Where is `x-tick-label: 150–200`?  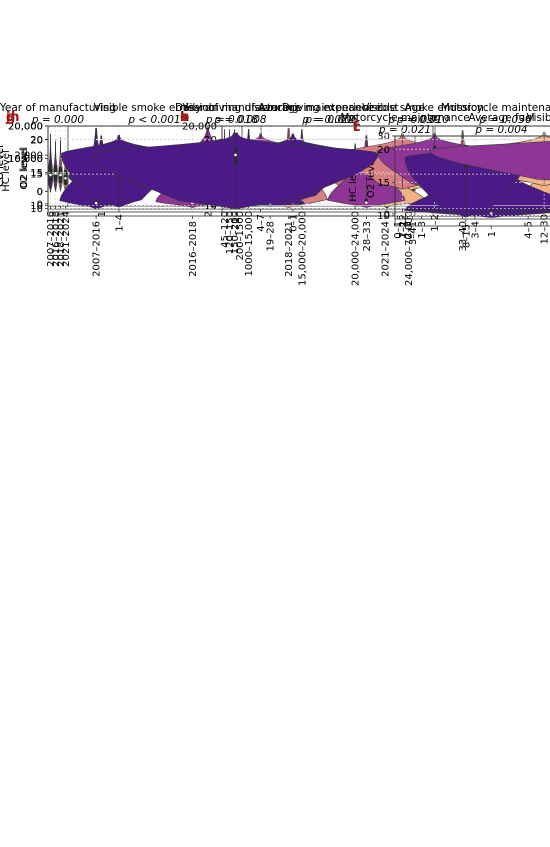 x-tick-label: 150–200 is located at coordinates (235, 232).